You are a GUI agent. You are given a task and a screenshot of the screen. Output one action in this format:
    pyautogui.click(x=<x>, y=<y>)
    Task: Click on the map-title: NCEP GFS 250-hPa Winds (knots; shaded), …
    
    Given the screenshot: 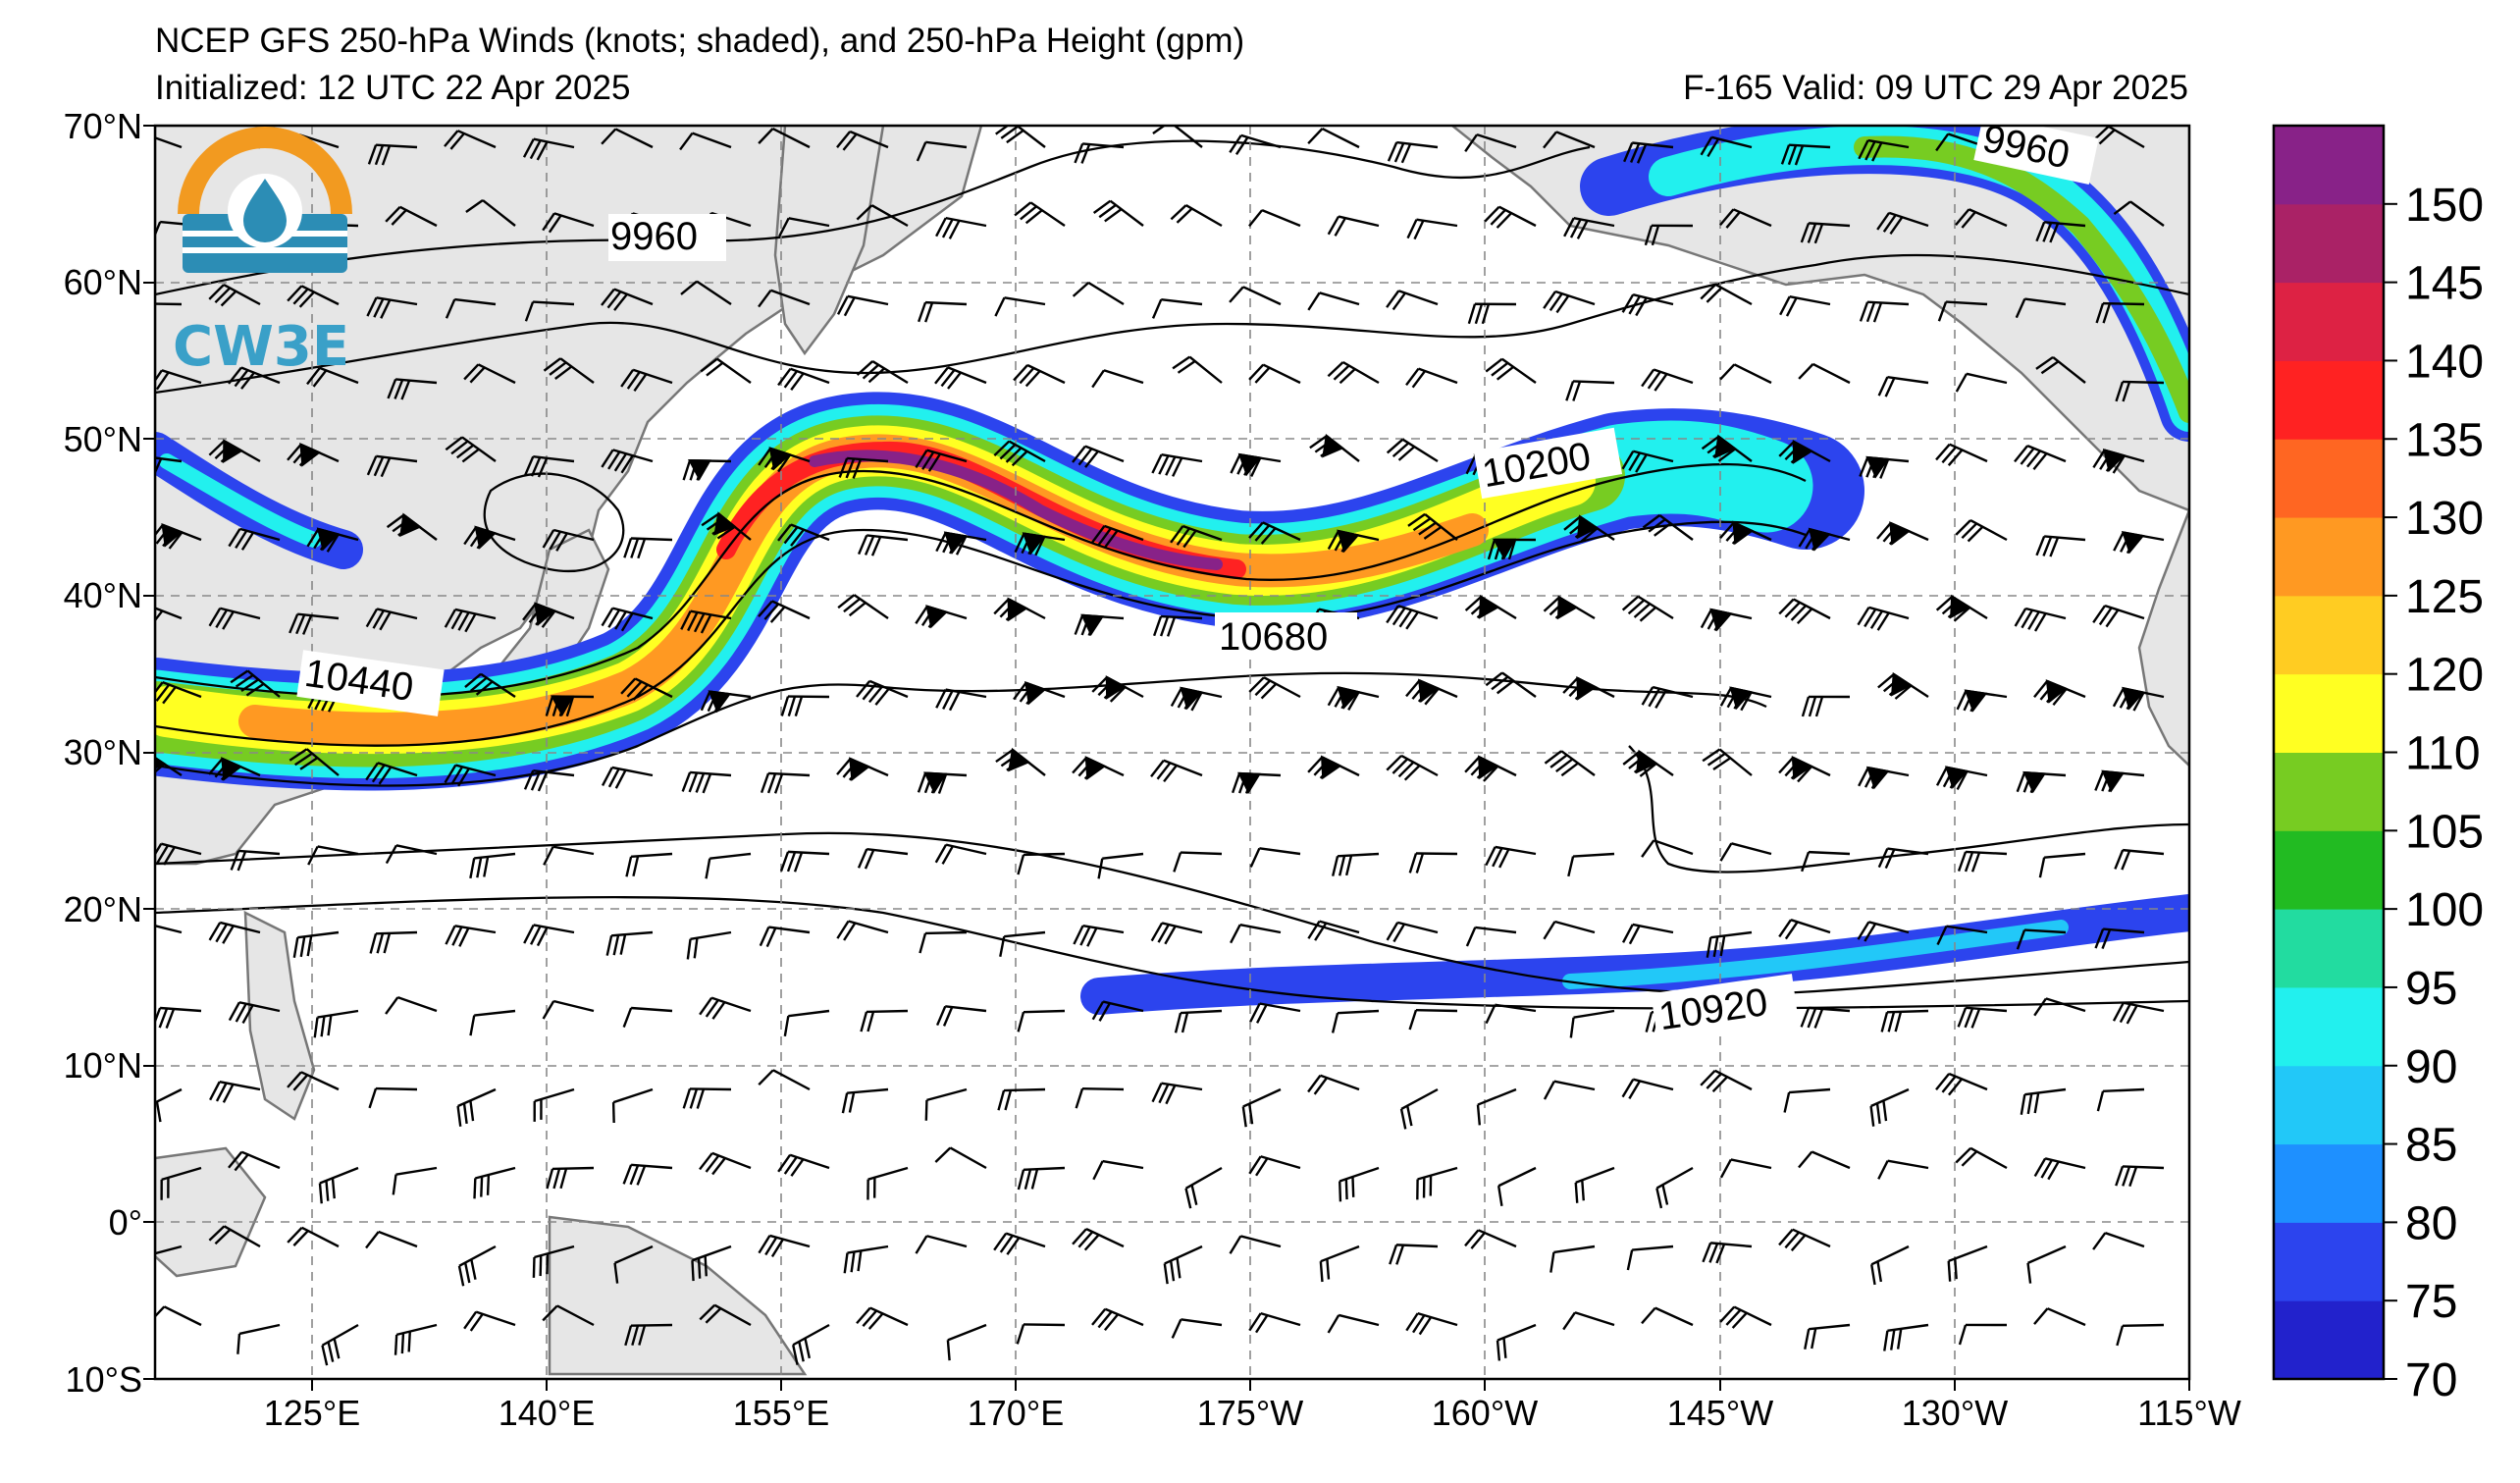 What is the action you would take?
    pyautogui.click(x=700, y=41)
    